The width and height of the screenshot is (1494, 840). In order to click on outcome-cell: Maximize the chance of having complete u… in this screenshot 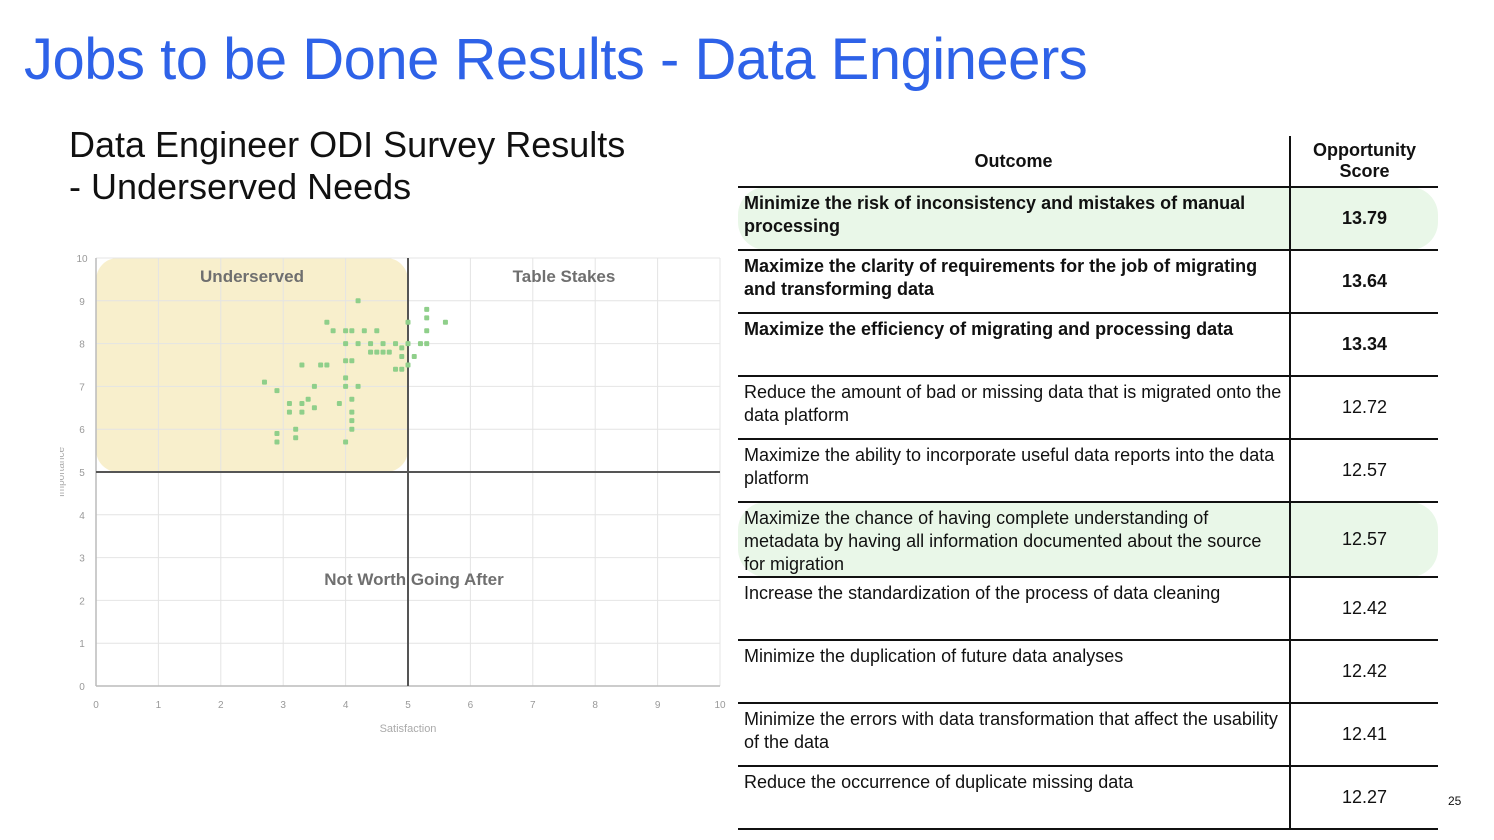, I will do `click(1014, 540)`.